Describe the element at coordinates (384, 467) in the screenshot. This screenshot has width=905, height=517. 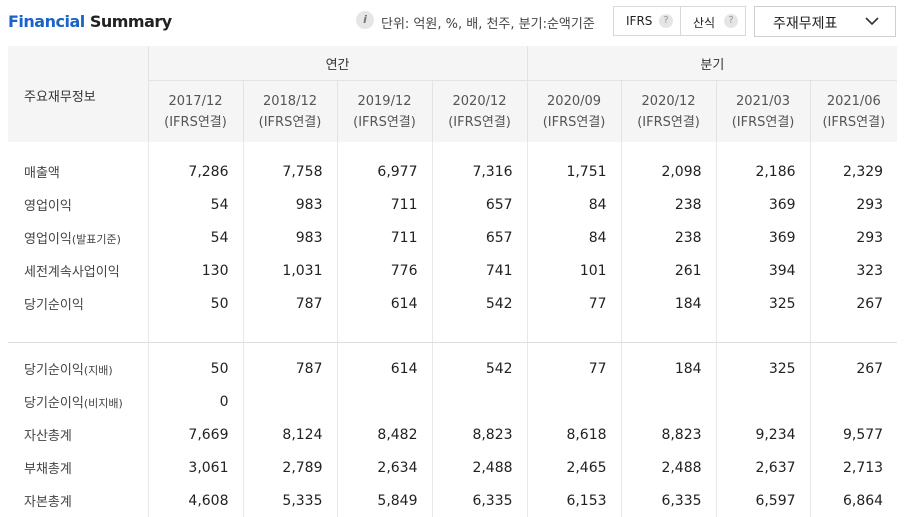
I see `value-cell: 2,634` at that location.